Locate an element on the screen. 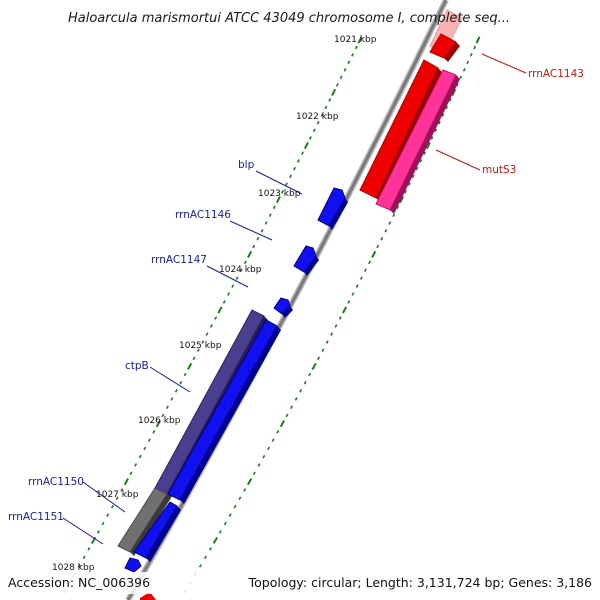 The height and width of the screenshot is (600, 600). gene-label-rrnAC1147: rrnAC1147 is located at coordinates (179, 260).